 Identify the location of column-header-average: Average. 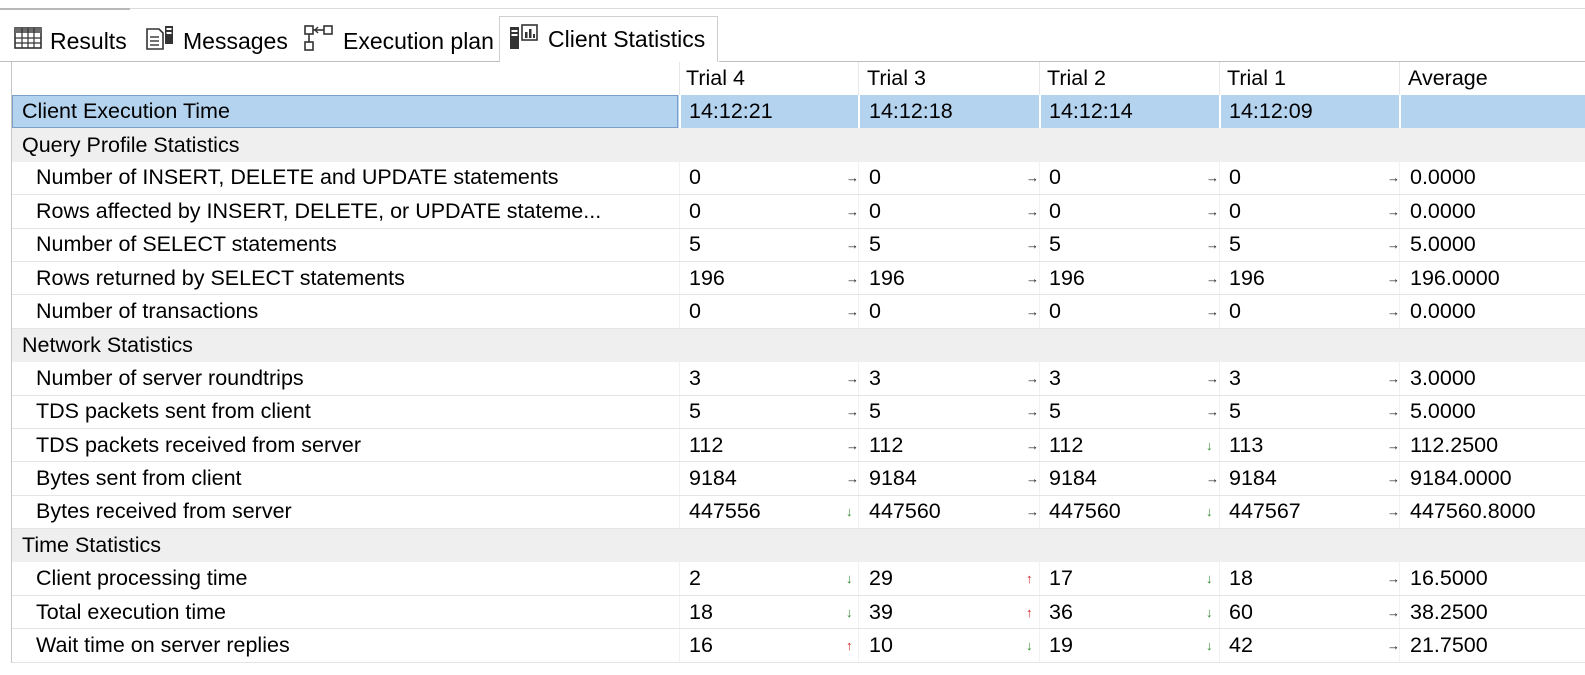
(1448, 78).